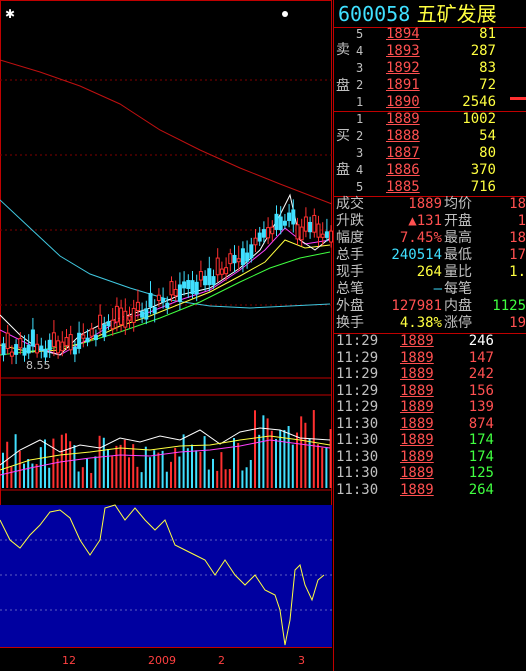 This screenshot has width=526, height=671. Describe the element at coordinates (425, 221) in the screenshot. I see `stat-value: ▲131` at that location.